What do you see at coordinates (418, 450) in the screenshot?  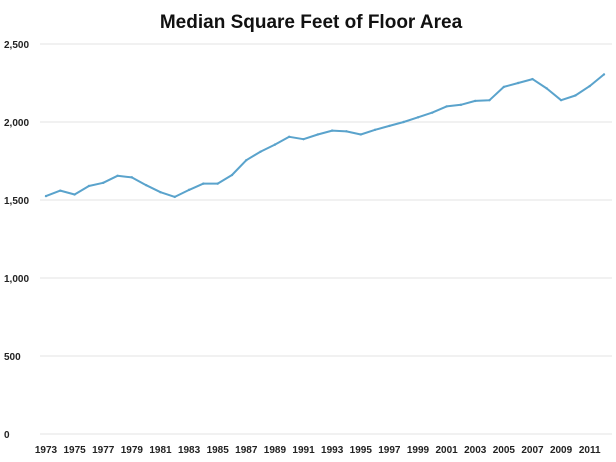 I see `x-tick-label: 1999` at bounding box center [418, 450].